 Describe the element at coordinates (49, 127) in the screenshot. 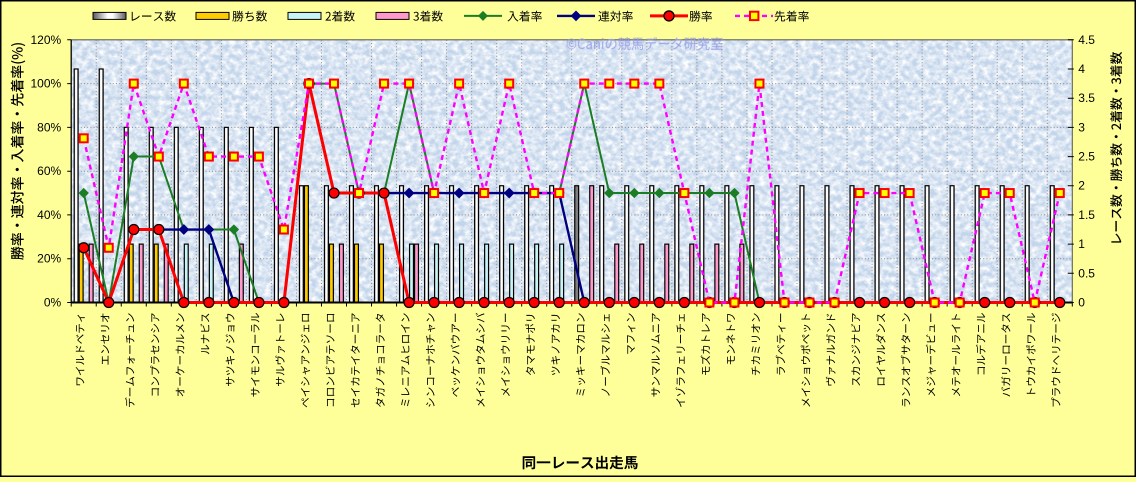

I see `svg-text: 80%` at that location.